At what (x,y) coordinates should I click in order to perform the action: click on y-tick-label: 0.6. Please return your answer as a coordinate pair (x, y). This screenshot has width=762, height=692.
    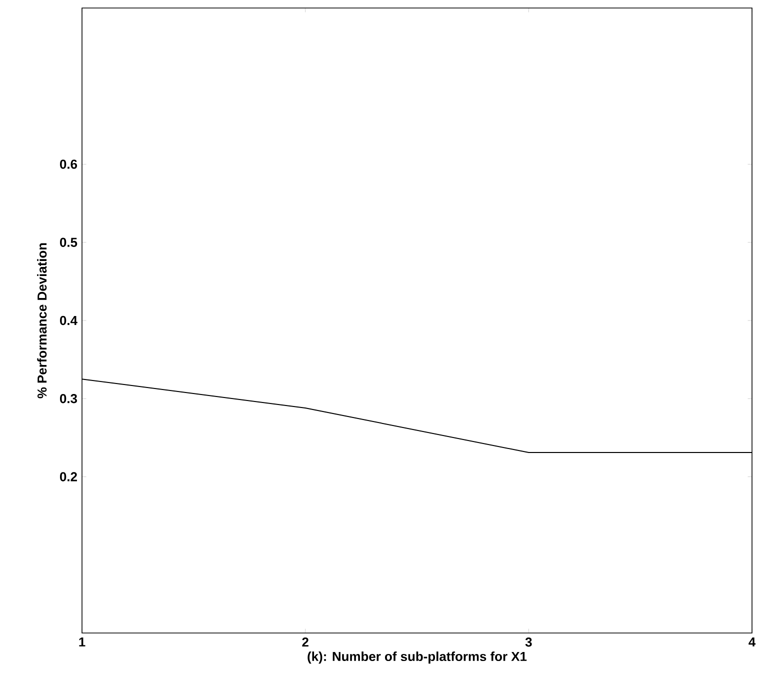
    Looking at the image, I should click on (69, 164).